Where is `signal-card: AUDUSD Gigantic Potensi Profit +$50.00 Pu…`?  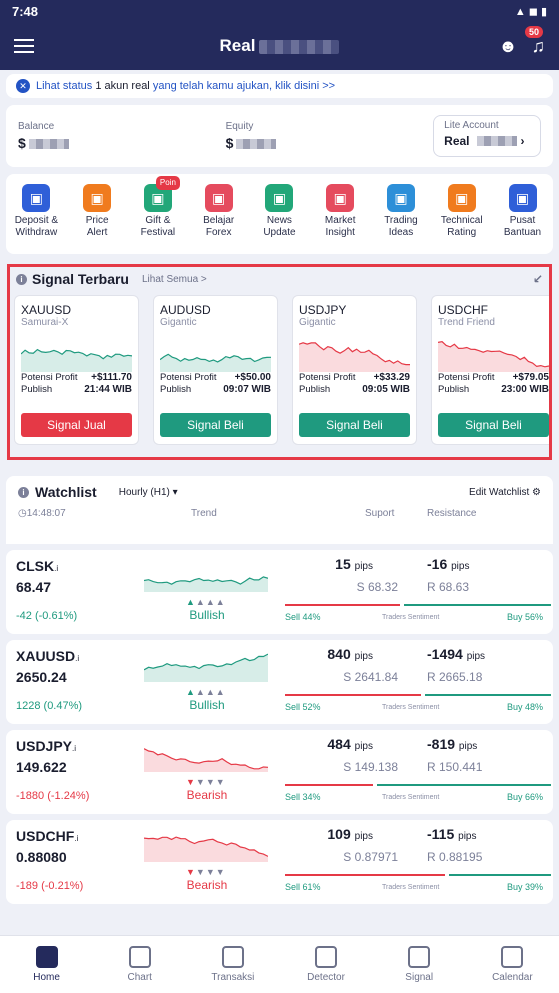 signal-card: AUDUSD Gigantic Potensi Profit +$50.00 Pu… is located at coordinates (215, 370).